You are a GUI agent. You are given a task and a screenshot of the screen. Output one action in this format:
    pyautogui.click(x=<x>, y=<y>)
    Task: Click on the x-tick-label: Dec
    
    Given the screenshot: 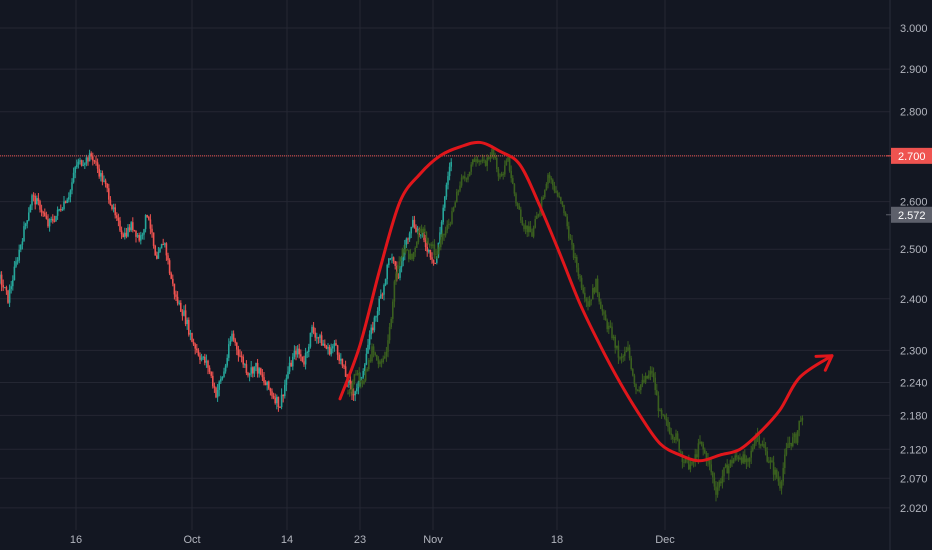 What is the action you would take?
    pyautogui.click(x=665, y=540)
    